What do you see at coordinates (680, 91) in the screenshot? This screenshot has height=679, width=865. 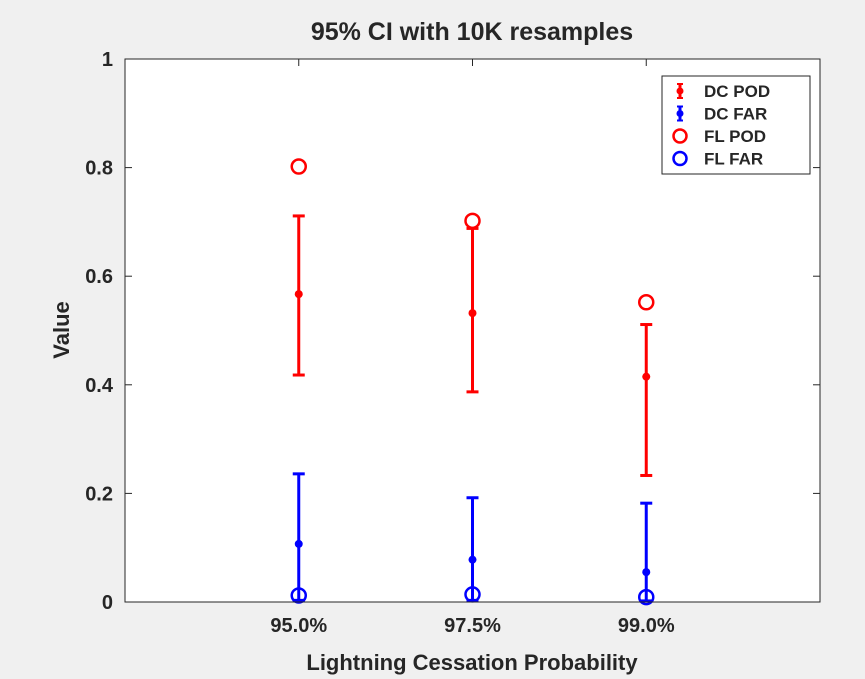 I see `legend-dot-dc-pod` at bounding box center [680, 91].